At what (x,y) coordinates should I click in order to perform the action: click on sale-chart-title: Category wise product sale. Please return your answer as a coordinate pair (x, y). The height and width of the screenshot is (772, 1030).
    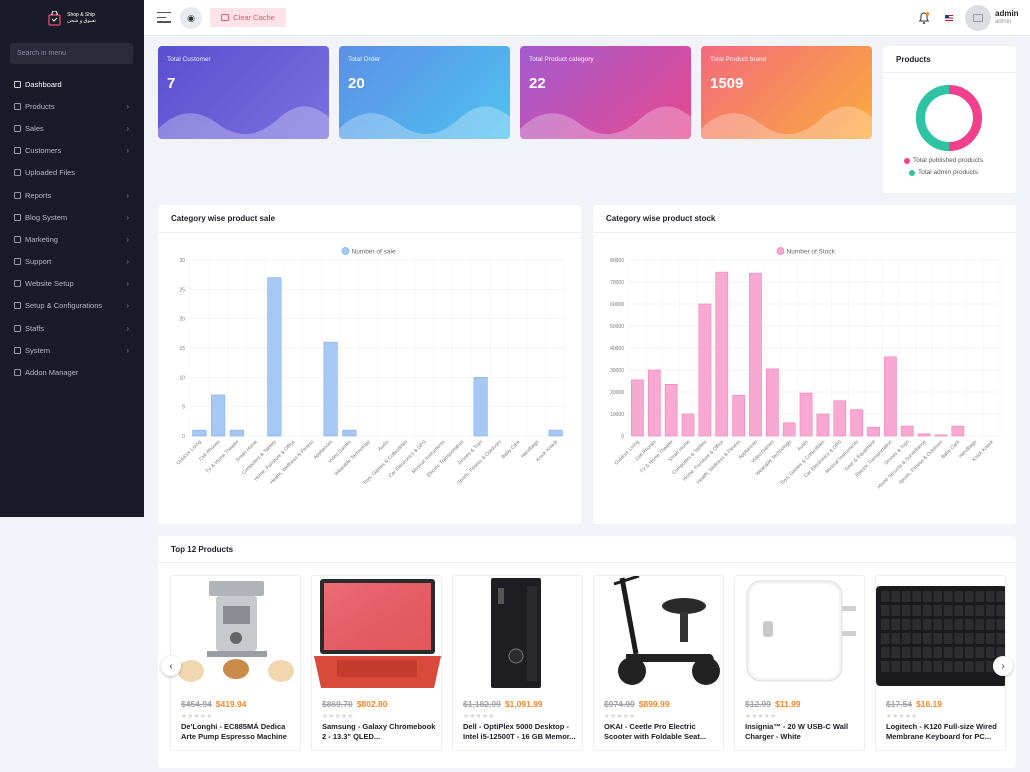
    Looking at the image, I should click on (223, 218).